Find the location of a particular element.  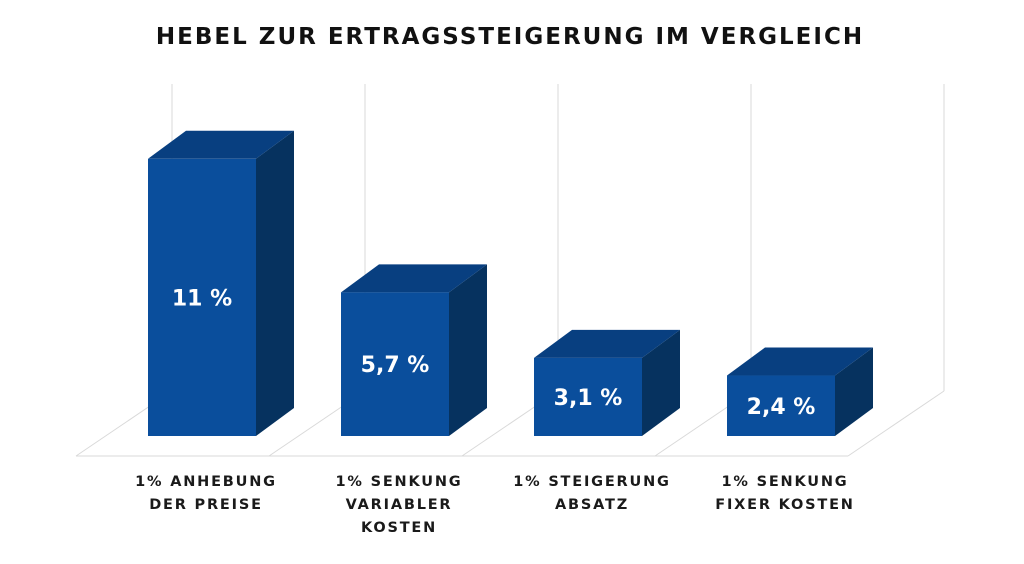

data-label: 11 % is located at coordinates (202, 298).